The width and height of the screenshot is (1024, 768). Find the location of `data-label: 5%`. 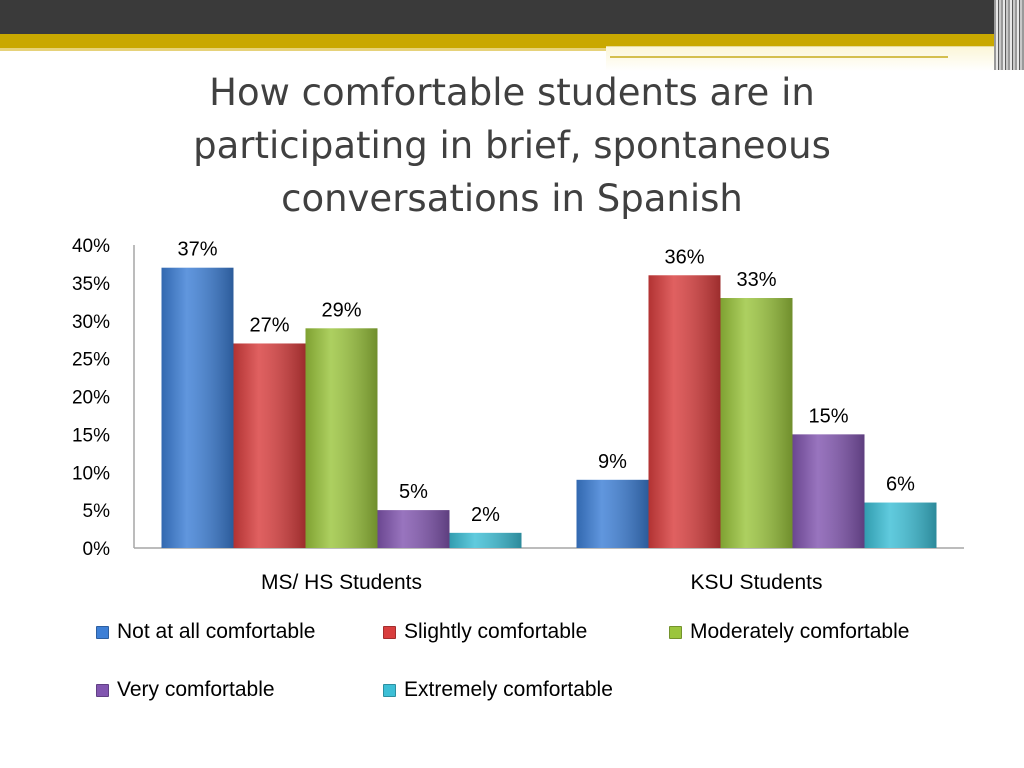

data-label: 5% is located at coordinates (413, 492).